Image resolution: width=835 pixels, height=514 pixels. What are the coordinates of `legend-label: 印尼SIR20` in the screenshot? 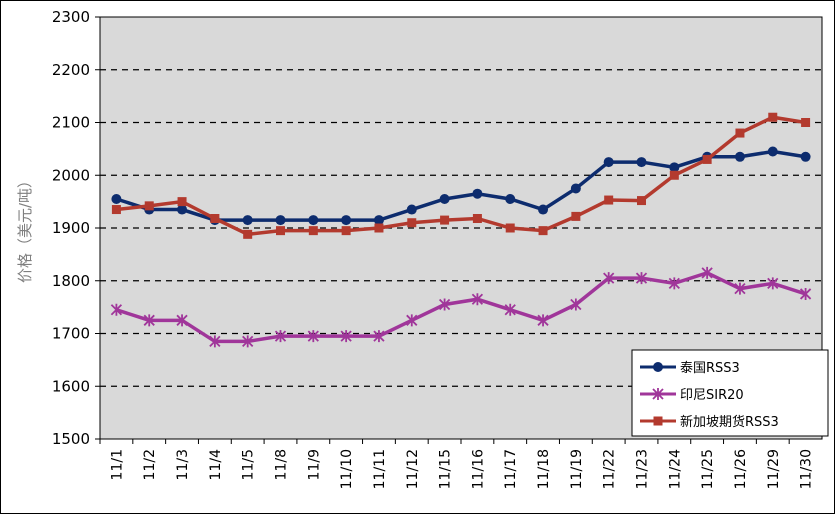 It's located at (712, 395).